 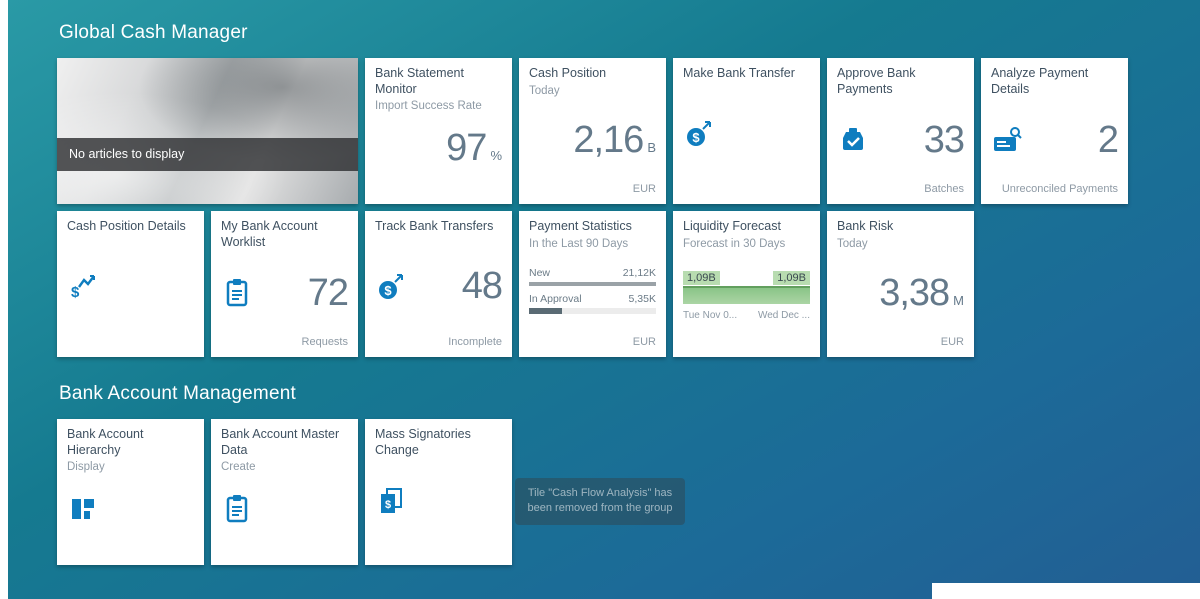 I want to click on tile-title: Track Bank Transfers, so click(x=434, y=226).